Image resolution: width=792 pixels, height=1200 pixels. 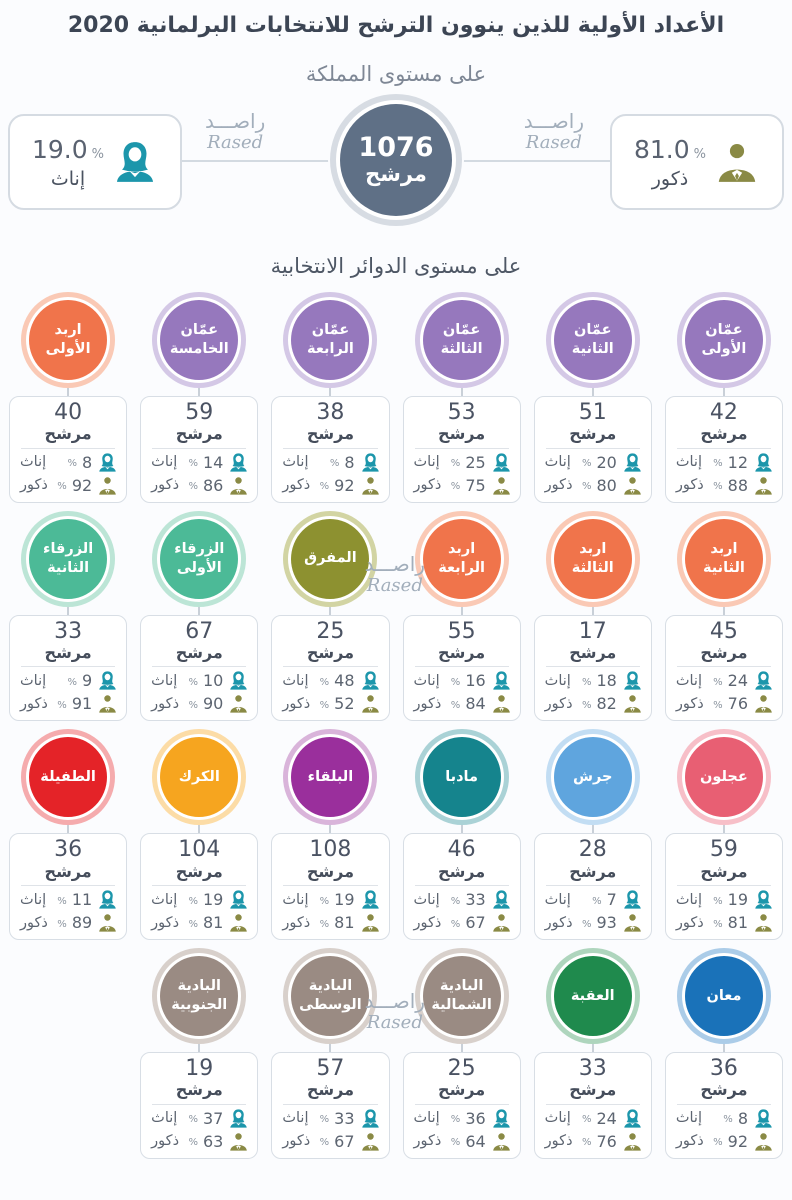 What do you see at coordinates (593, 1118) in the screenshot?
I see `female-stat-row: 24 % إناث` at bounding box center [593, 1118].